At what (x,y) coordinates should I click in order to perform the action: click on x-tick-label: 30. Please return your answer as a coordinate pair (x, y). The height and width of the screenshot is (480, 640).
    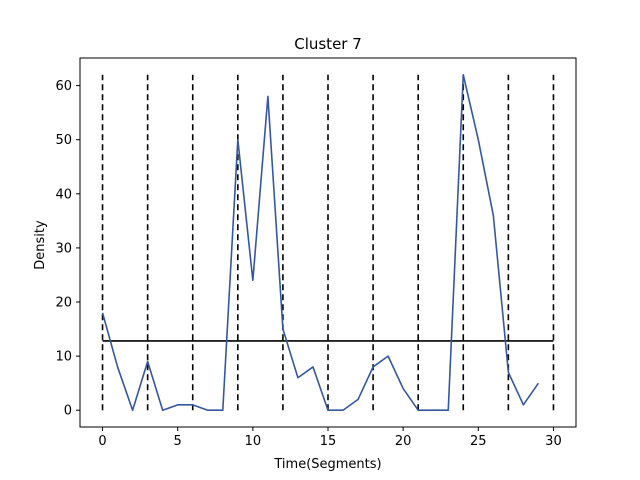
    Looking at the image, I should click on (553, 441).